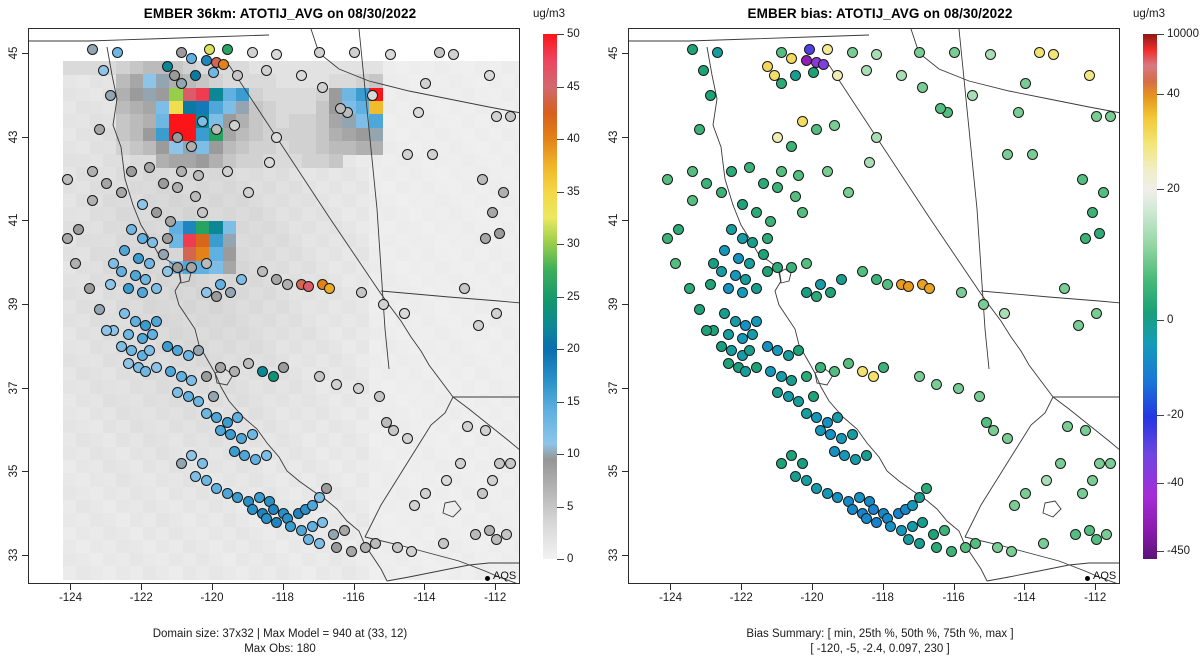  Describe the element at coordinates (212, 598) in the screenshot. I see `x-axis-tick-label: -120` at that location.